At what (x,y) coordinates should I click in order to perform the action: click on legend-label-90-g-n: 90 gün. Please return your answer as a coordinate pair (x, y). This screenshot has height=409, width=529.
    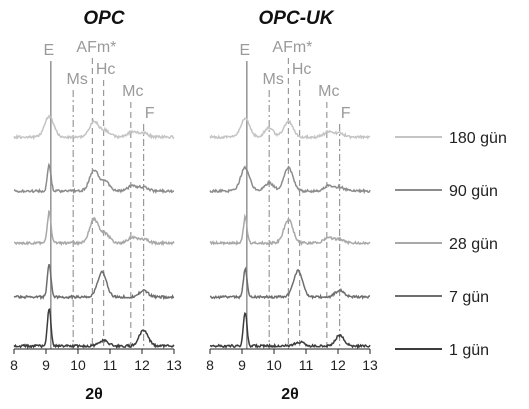
    Looking at the image, I should click on (473, 191).